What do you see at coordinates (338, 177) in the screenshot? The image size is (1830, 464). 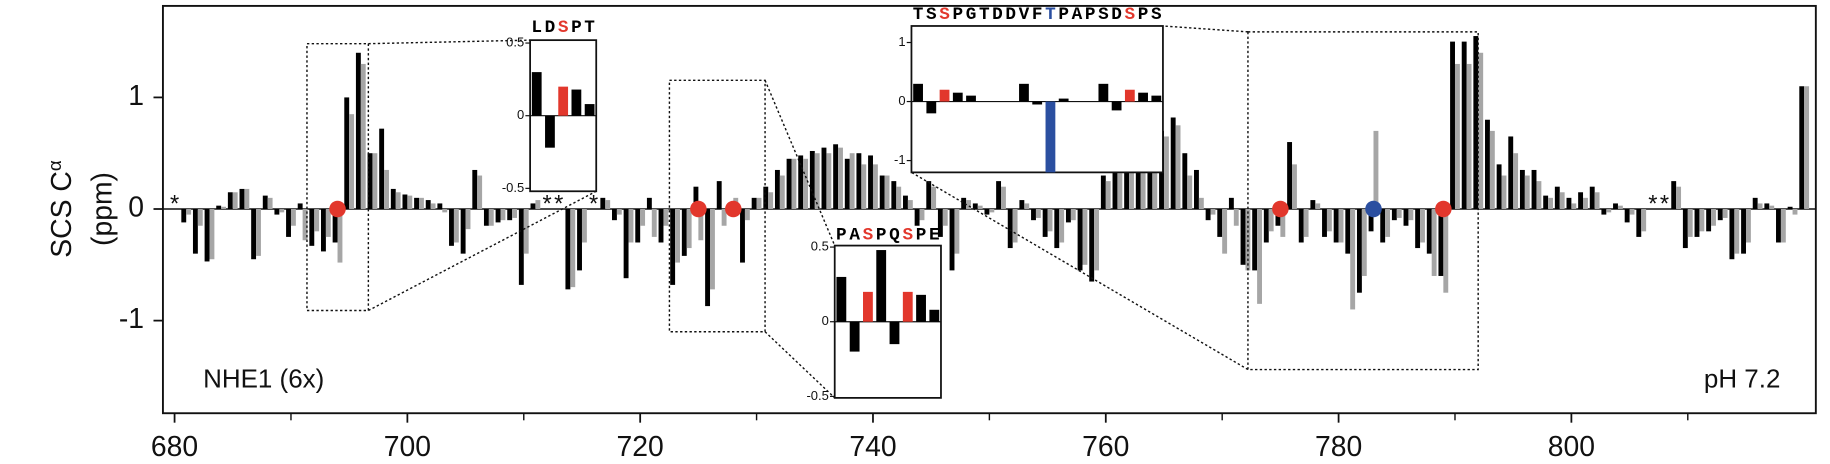 I see `zoom-box` at bounding box center [338, 177].